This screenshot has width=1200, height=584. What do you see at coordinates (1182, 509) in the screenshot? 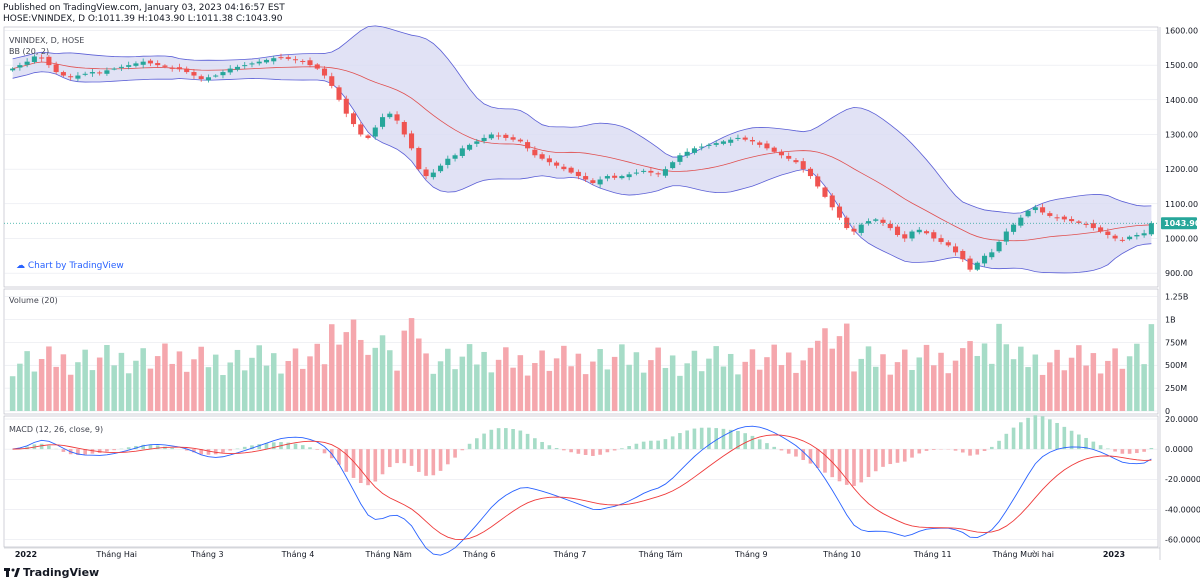
I see `macd-tick-label: -40.0000` at bounding box center [1182, 509].